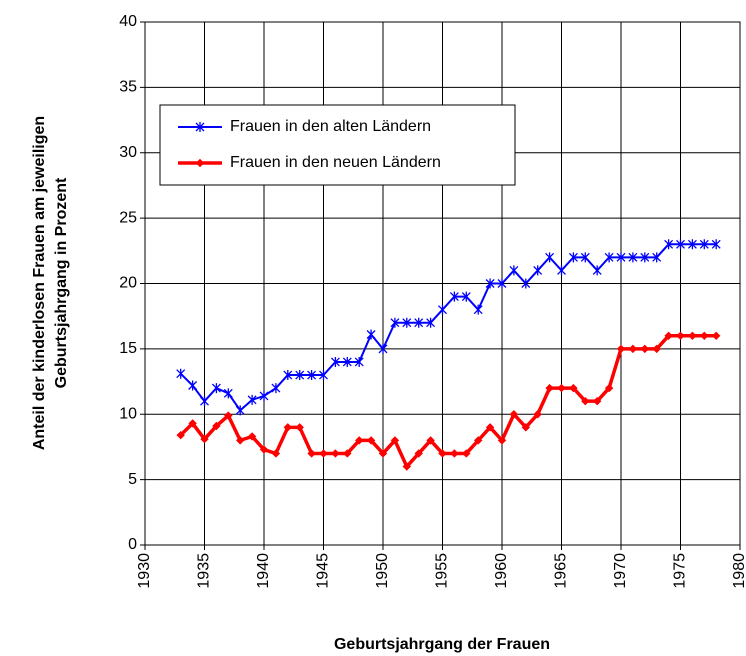  I want to click on y-tick-label: 40, so click(128, 21).